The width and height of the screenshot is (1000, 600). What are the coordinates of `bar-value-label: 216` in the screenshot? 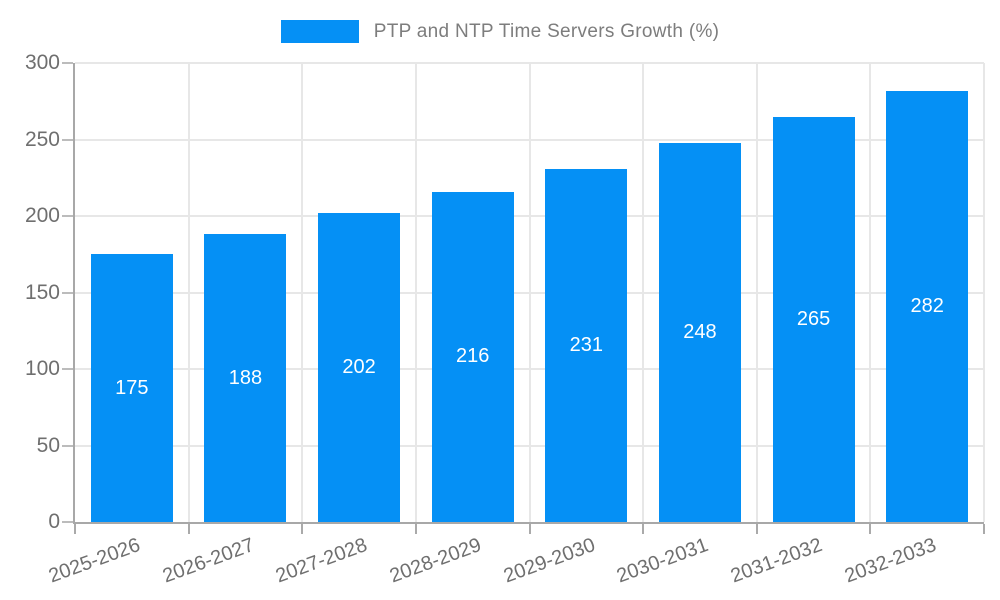 It's located at (473, 356).